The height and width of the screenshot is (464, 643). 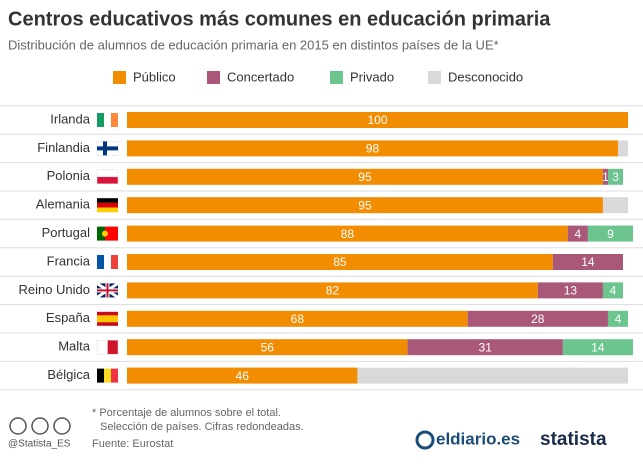 What do you see at coordinates (186, 413) in the screenshot?
I see `footnote: * Porcentaje de alumnos sobre el total.` at bounding box center [186, 413].